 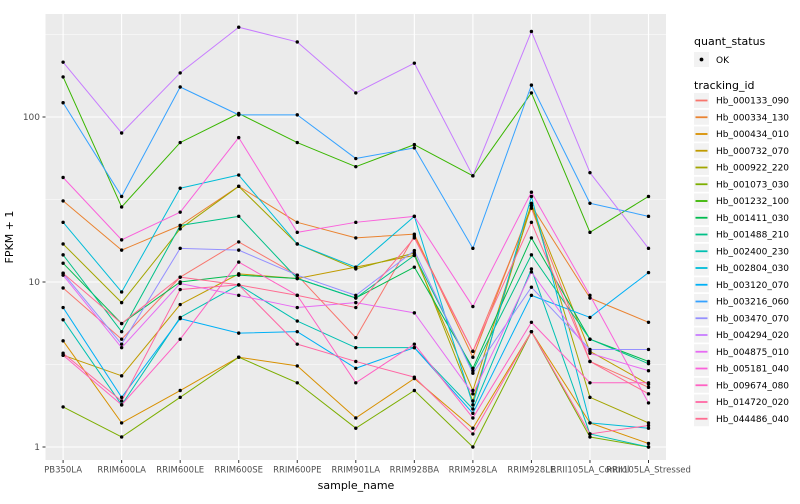 What do you see at coordinates (752, 420) in the screenshot?
I see `legend-item-label: Hb_044486_040` at bounding box center [752, 420].